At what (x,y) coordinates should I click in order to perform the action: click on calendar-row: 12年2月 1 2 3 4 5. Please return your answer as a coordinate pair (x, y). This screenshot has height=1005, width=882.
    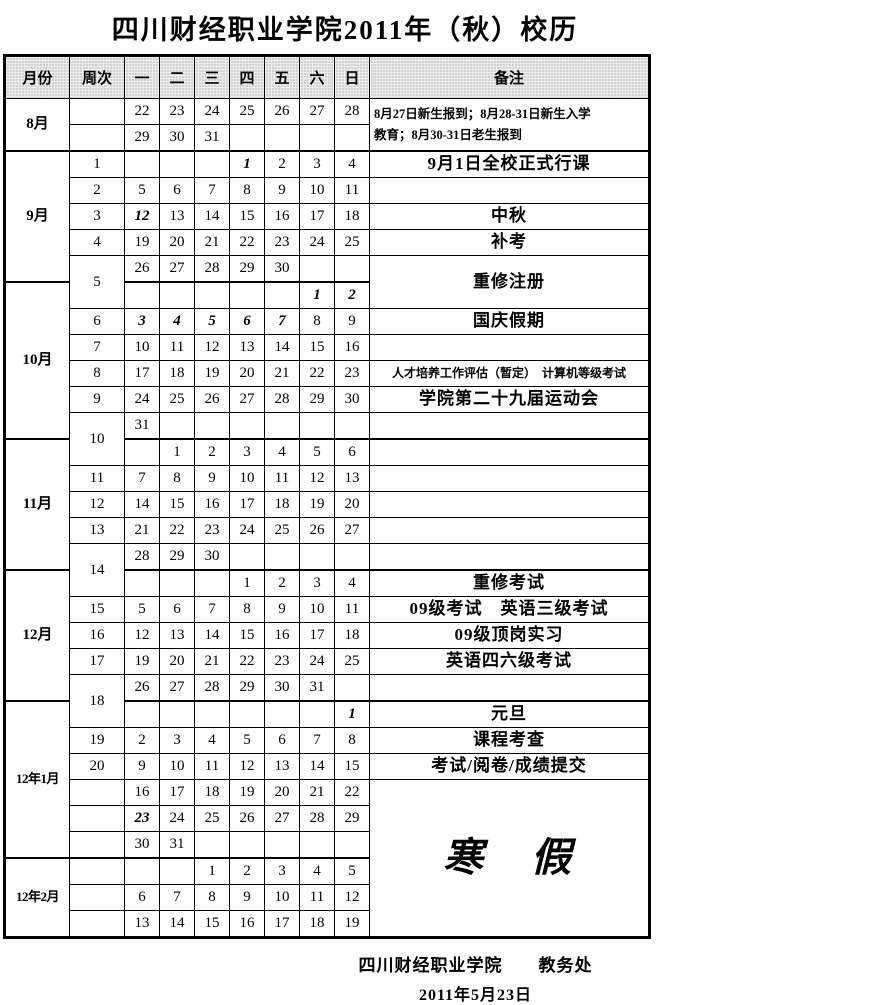
    Looking at the image, I should click on (327, 897).